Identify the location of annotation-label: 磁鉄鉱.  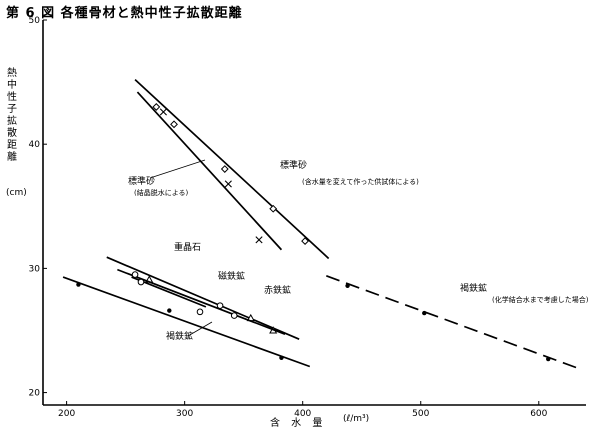
(231, 276).